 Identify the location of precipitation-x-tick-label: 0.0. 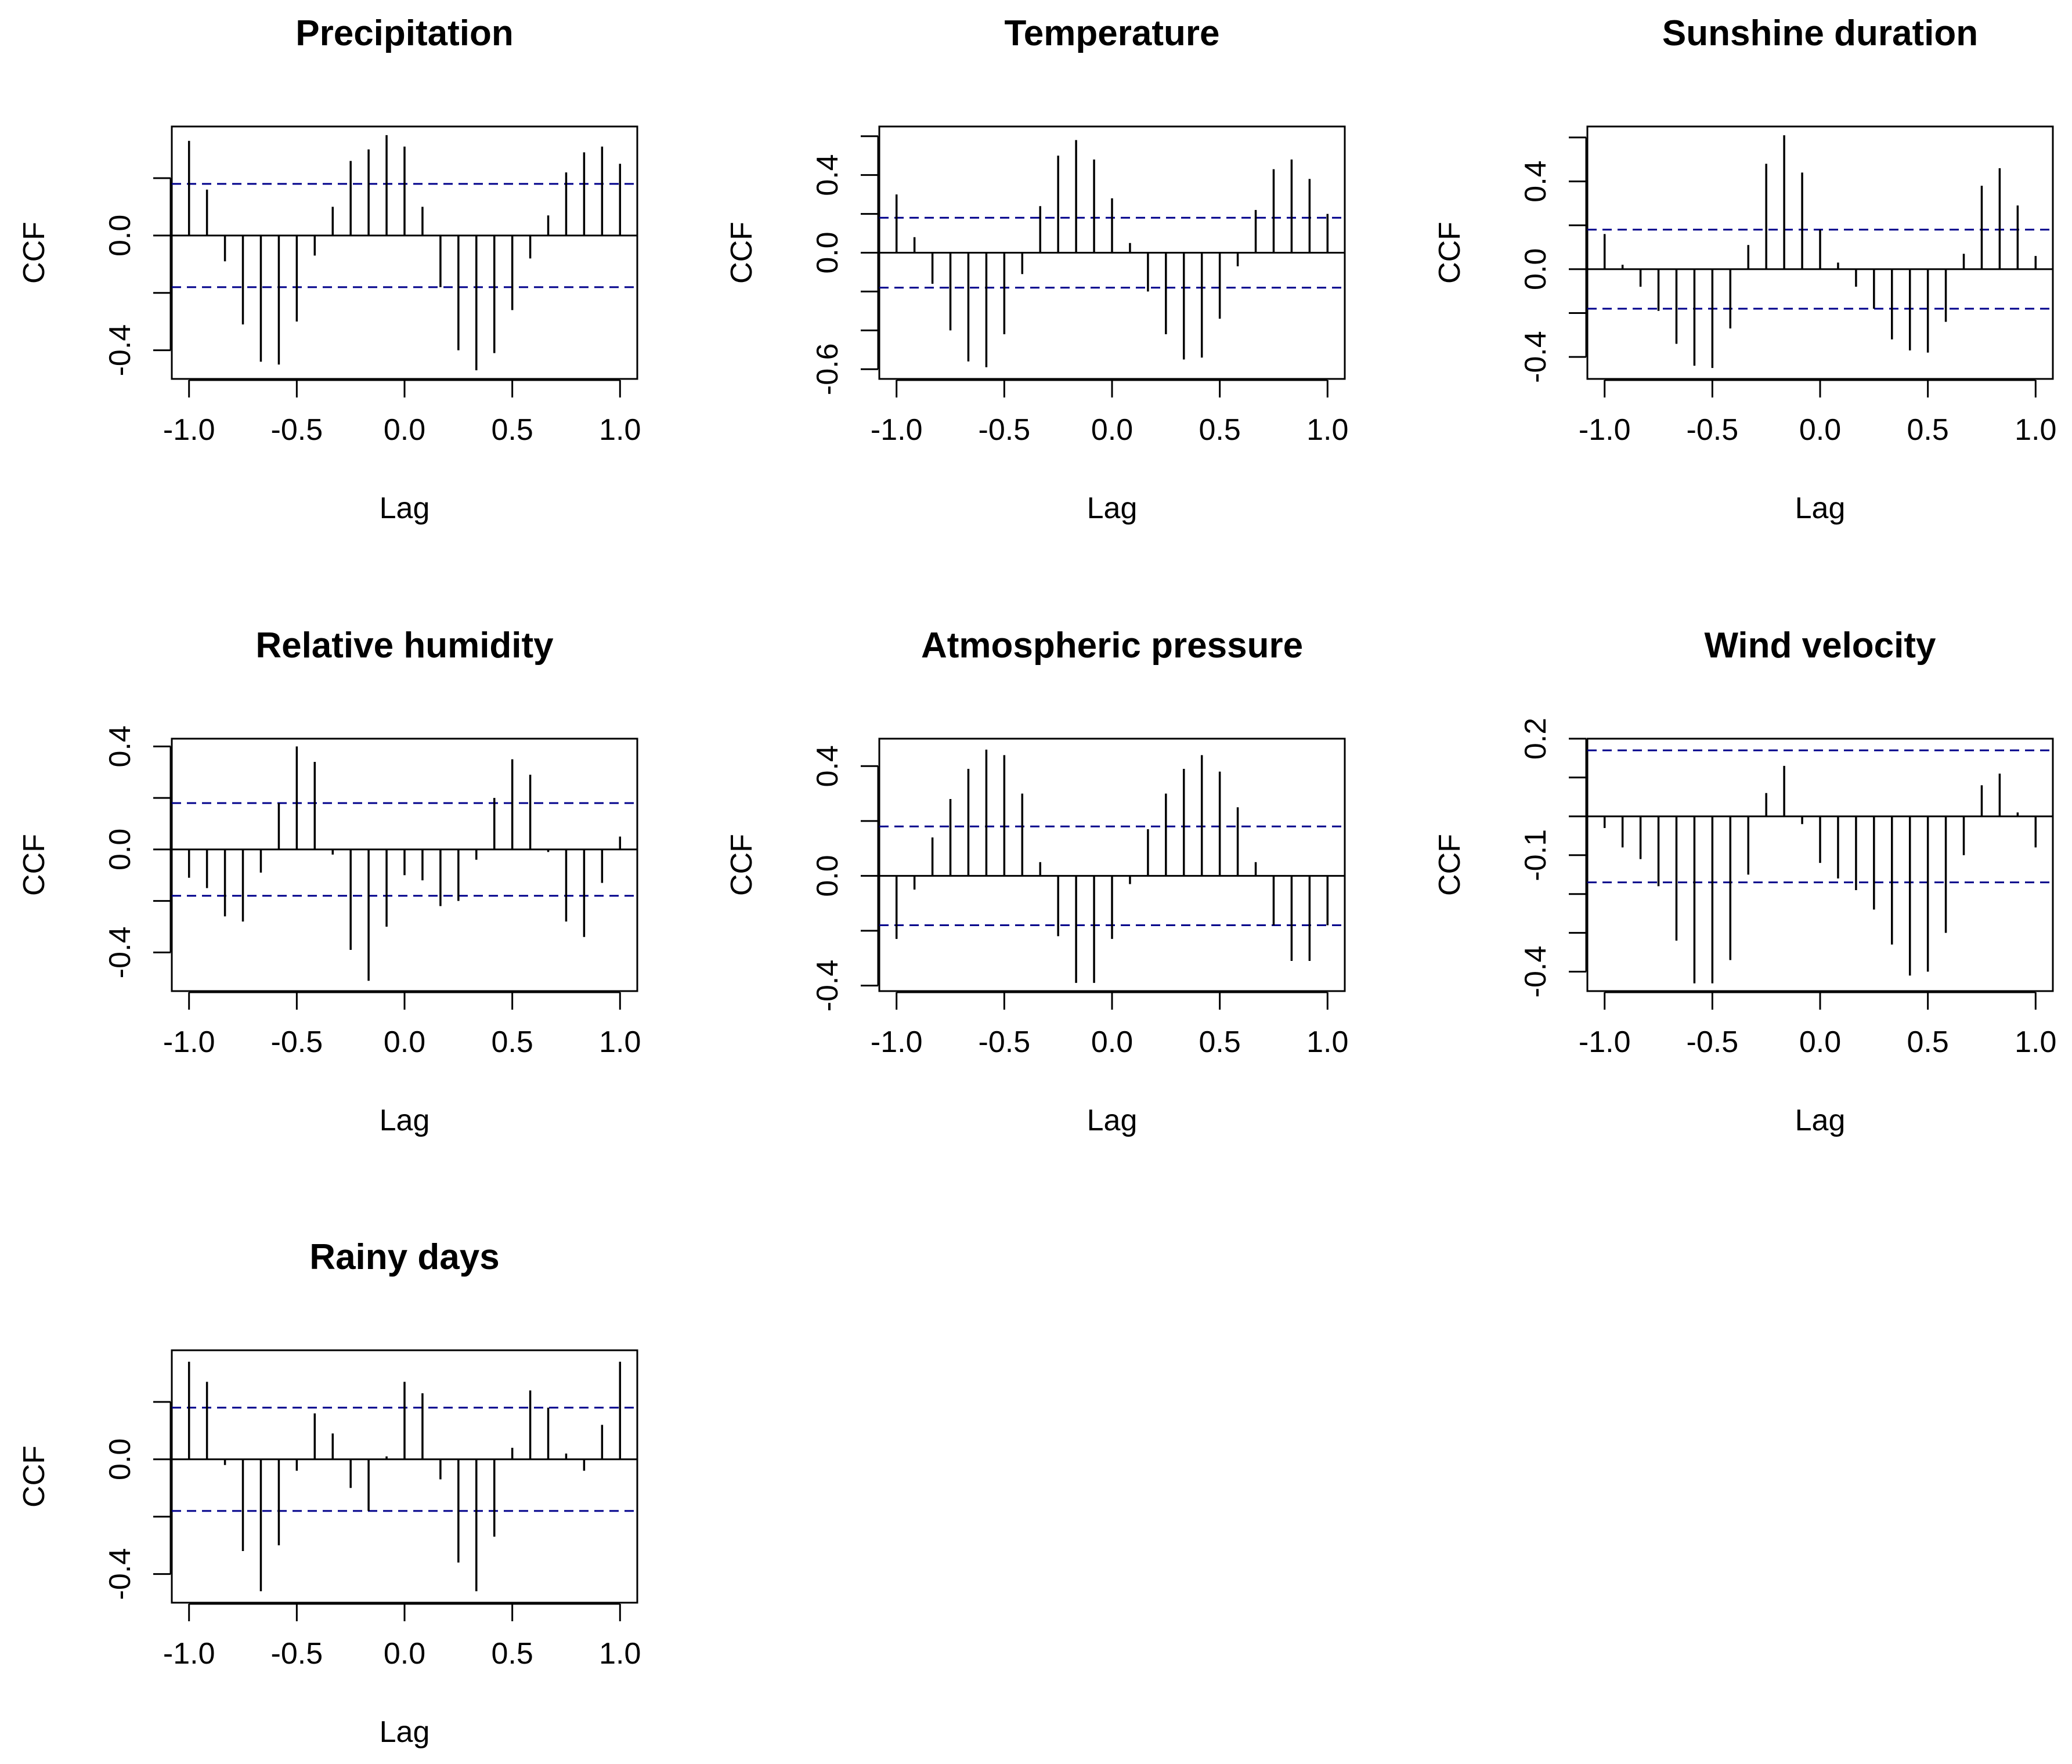
(405, 430).